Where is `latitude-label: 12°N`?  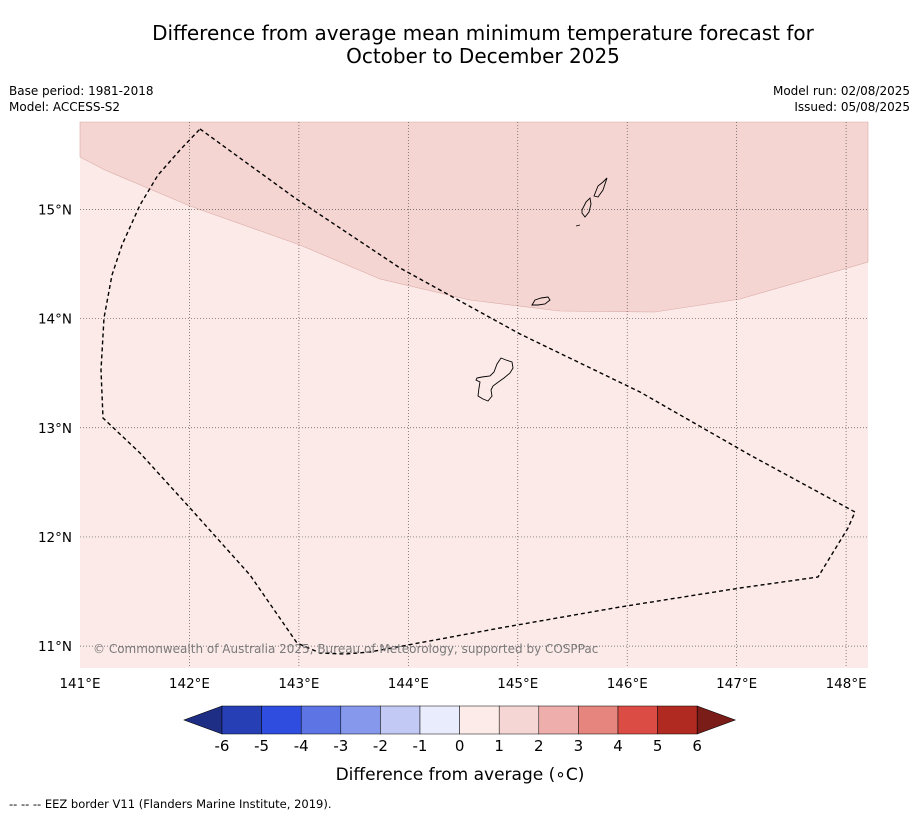
latitude-label: 12°N is located at coordinates (55, 538).